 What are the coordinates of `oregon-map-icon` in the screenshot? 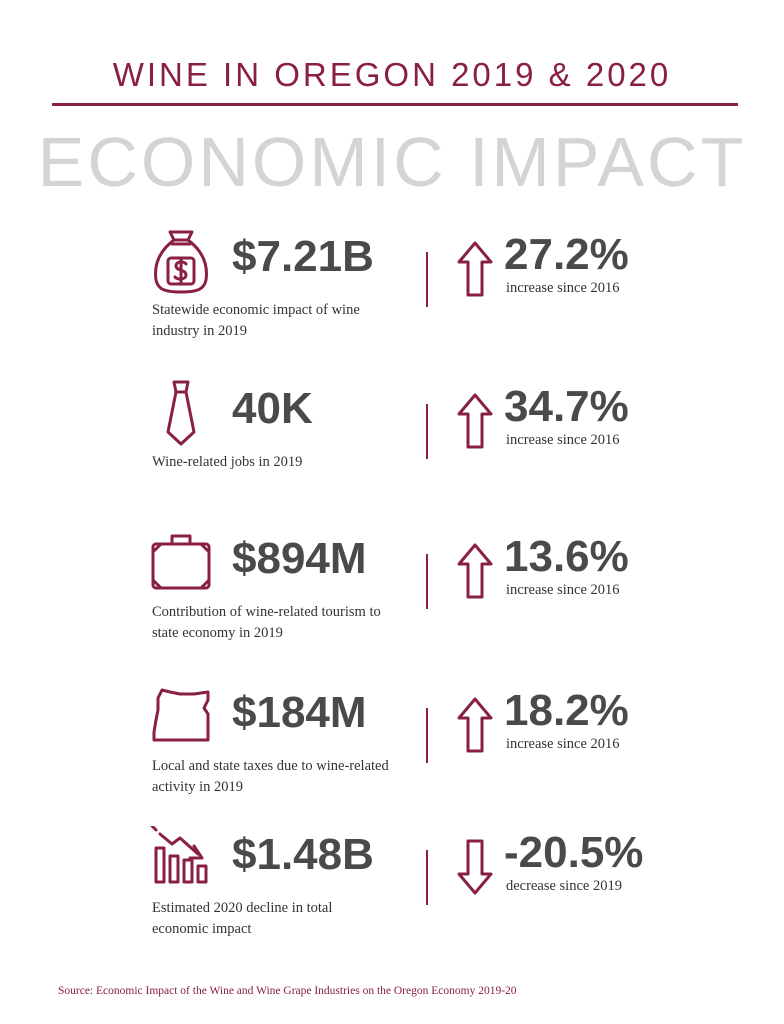 It's located at (181, 717).